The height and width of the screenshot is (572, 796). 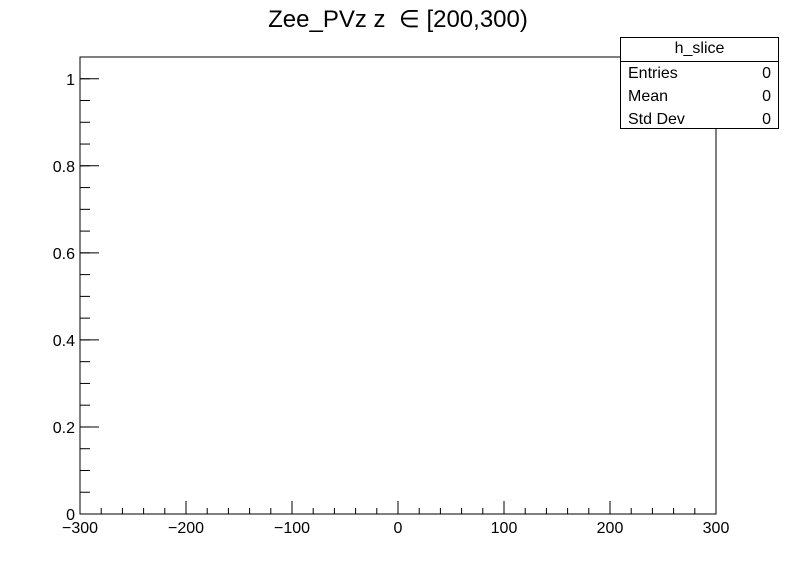 What do you see at coordinates (699, 50) in the screenshot?
I see `stats-box-title: h_slice` at bounding box center [699, 50].